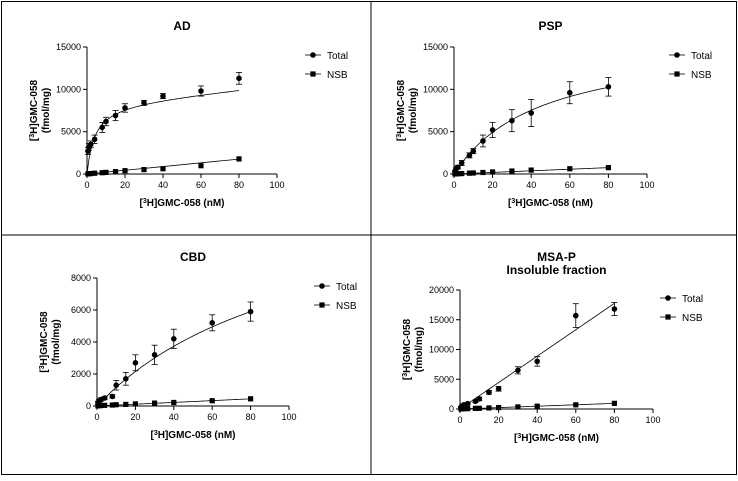 This screenshot has width=738, height=481. I want to click on chart-title: PSP, so click(550, 26).